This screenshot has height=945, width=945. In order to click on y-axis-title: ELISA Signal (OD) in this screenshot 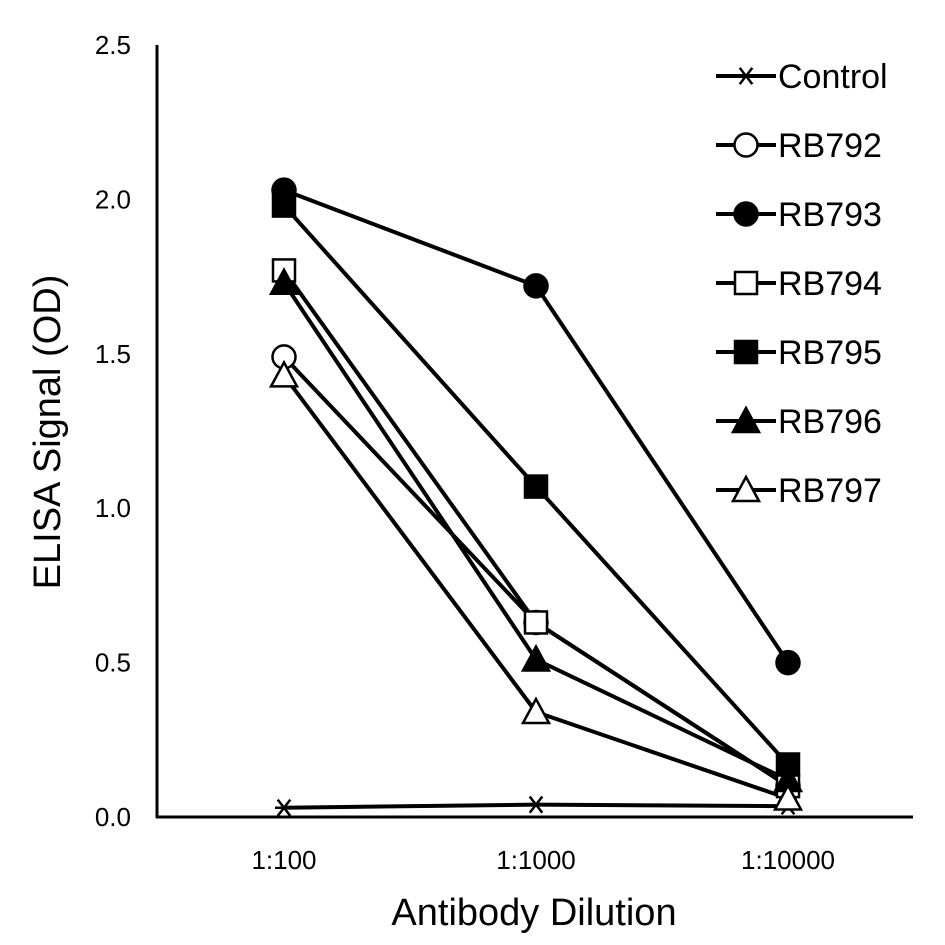, I will do `click(48, 432)`.